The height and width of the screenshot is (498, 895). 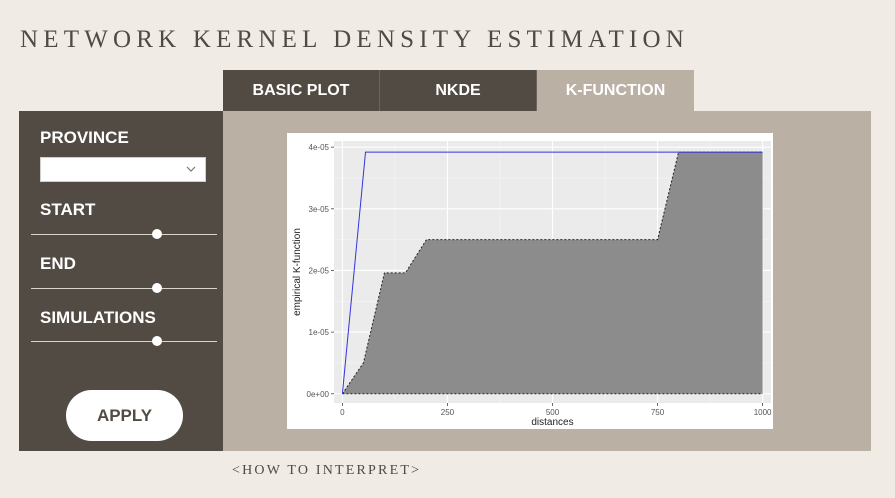 What do you see at coordinates (124, 415) in the screenshot?
I see `apply-button: APPLY` at bounding box center [124, 415].